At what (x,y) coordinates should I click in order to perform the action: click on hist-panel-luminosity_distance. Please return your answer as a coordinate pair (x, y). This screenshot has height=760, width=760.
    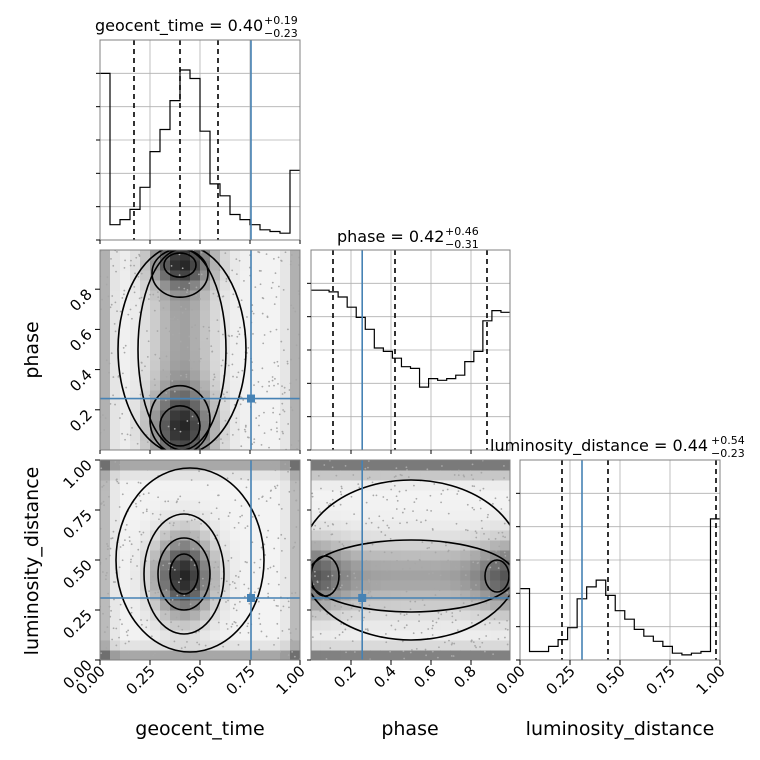
    Looking at the image, I should click on (618, 560).